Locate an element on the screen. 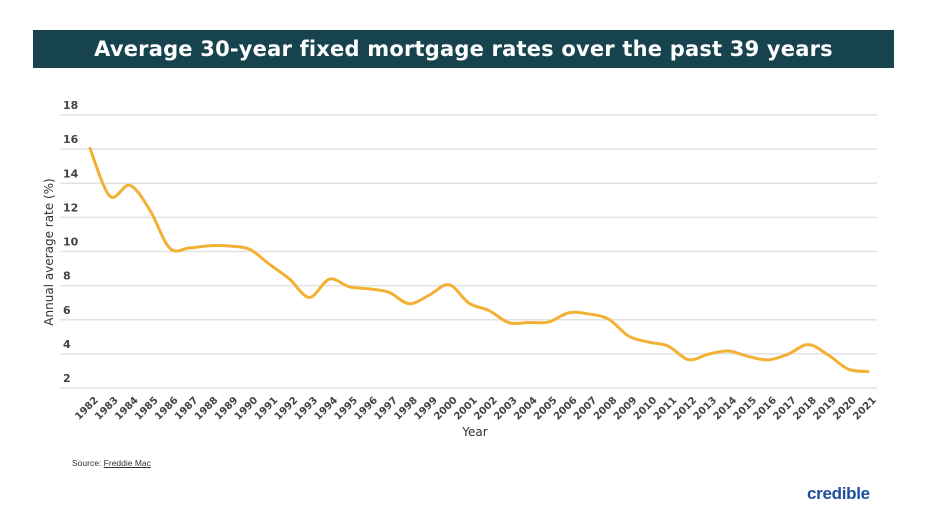  y-axis-label: Annual average rate (%) is located at coordinates (49, 251).